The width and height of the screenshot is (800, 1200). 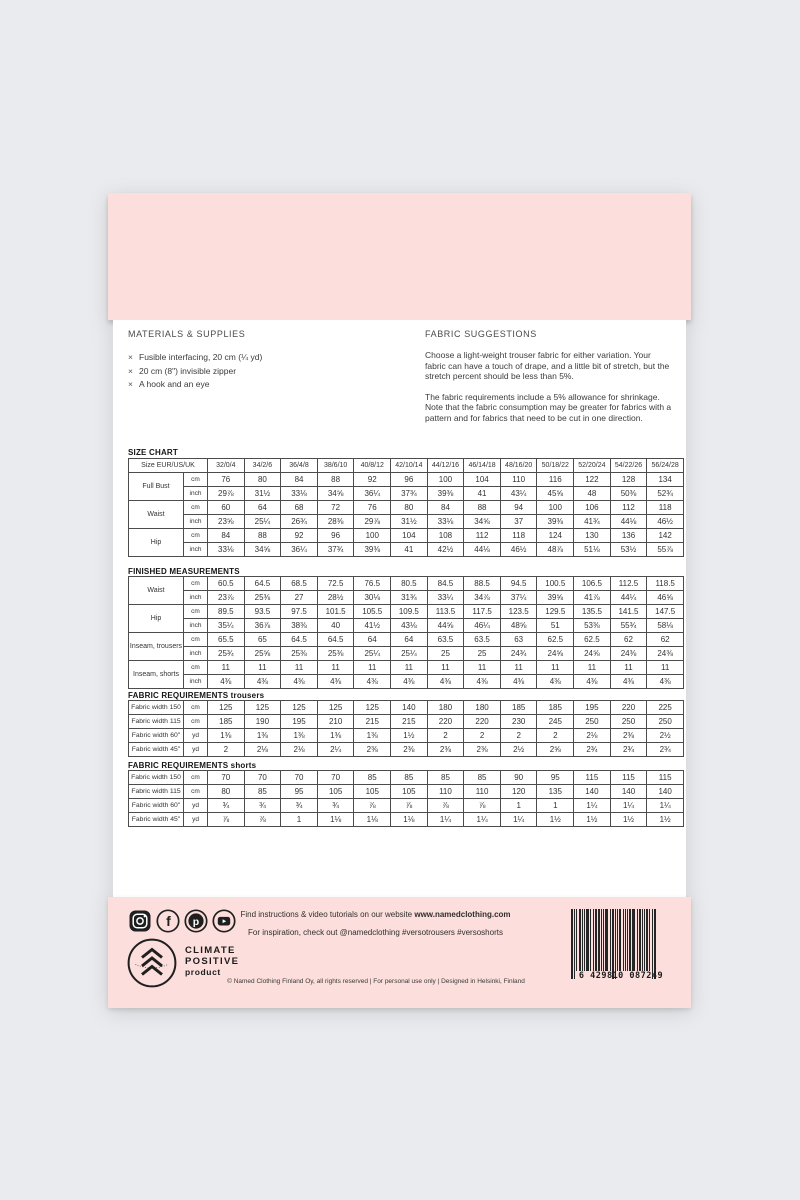 What do you see at coordinates (482, 625) in the screenshot?
I see `value-cell: 46¼` at bounding box center [482, 625].